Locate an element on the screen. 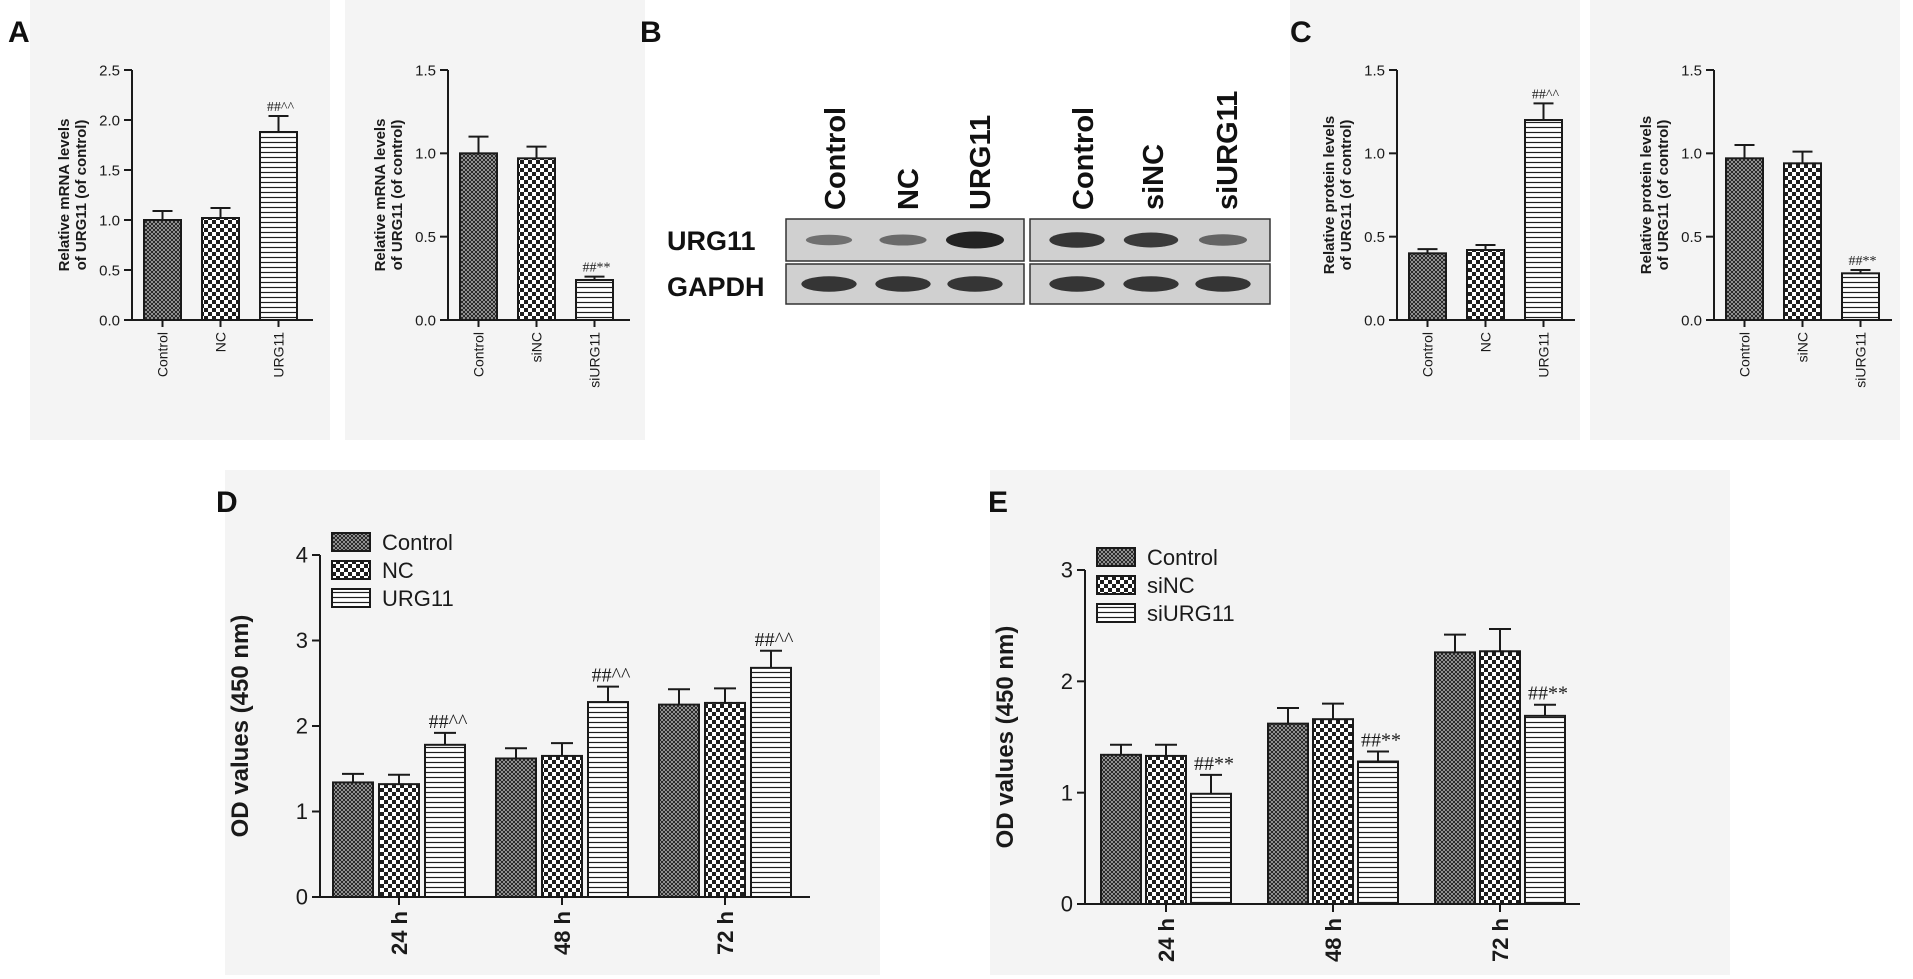 The height and width of the screenshot is (979, 1913). y-tick-label: 0 is located at coordinates (1067, 904).